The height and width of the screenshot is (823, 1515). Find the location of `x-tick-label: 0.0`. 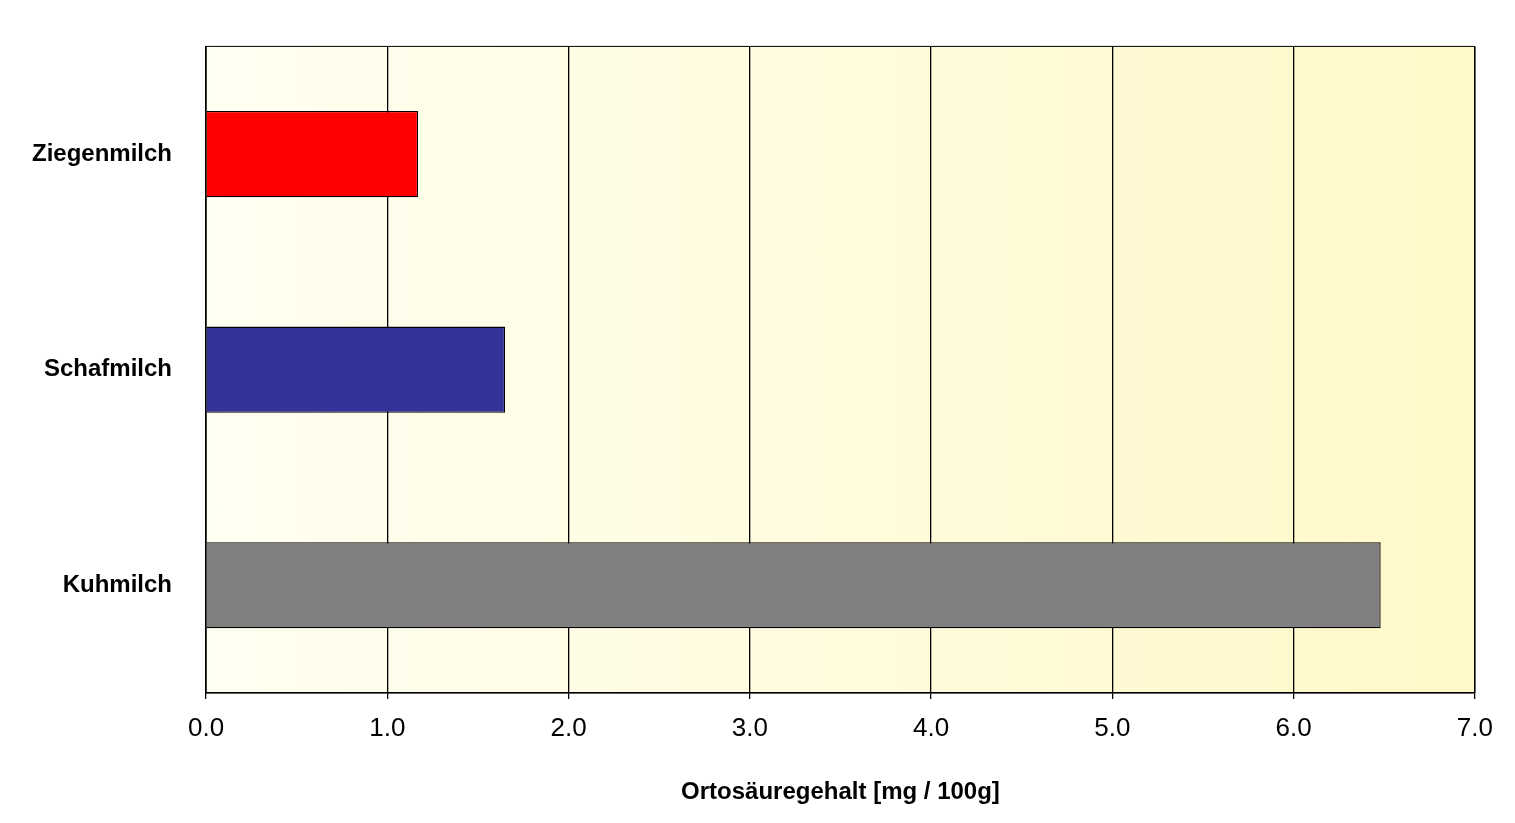

x-tick-label: 0.0 is located at coordinates (206, 726).